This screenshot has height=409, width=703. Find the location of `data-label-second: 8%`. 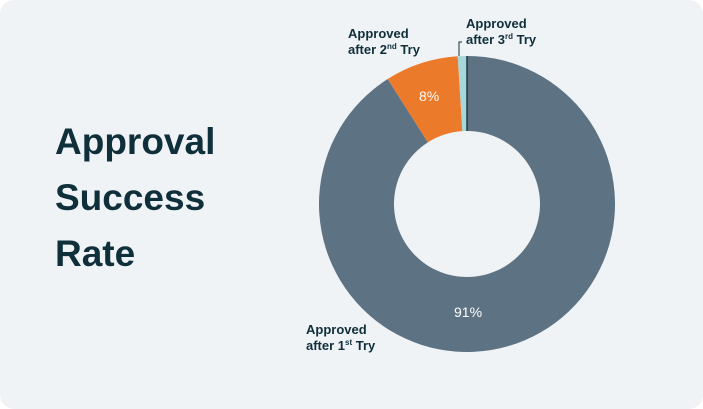

data-label-second: 8% is located at coordinates (429, 96).